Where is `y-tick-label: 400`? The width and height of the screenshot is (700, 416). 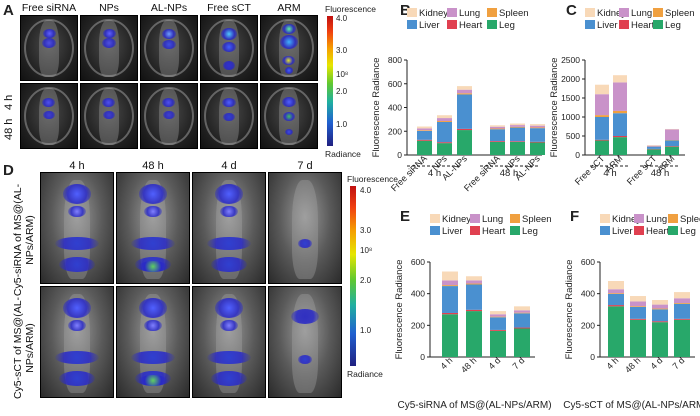
y-tick-label: 400 is located at coordinates (395, 108).